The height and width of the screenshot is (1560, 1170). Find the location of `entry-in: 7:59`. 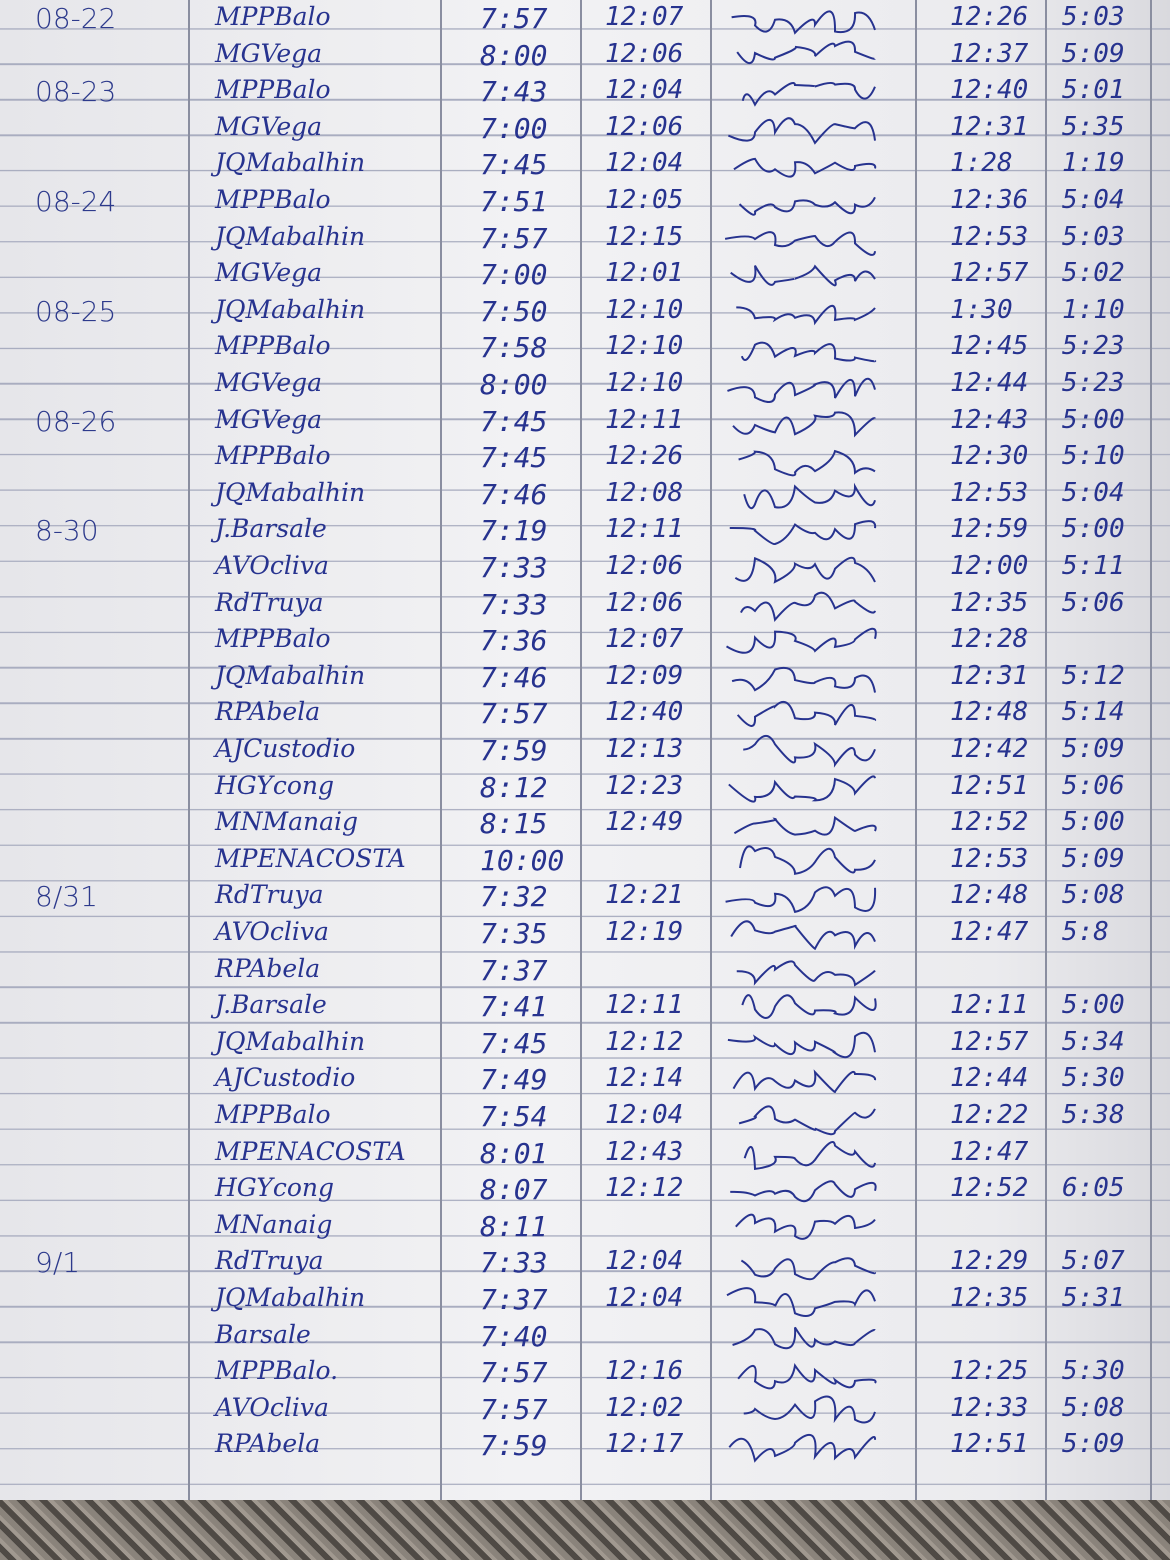

entry-in: 7:59 is located at coordinates (514, 1446).